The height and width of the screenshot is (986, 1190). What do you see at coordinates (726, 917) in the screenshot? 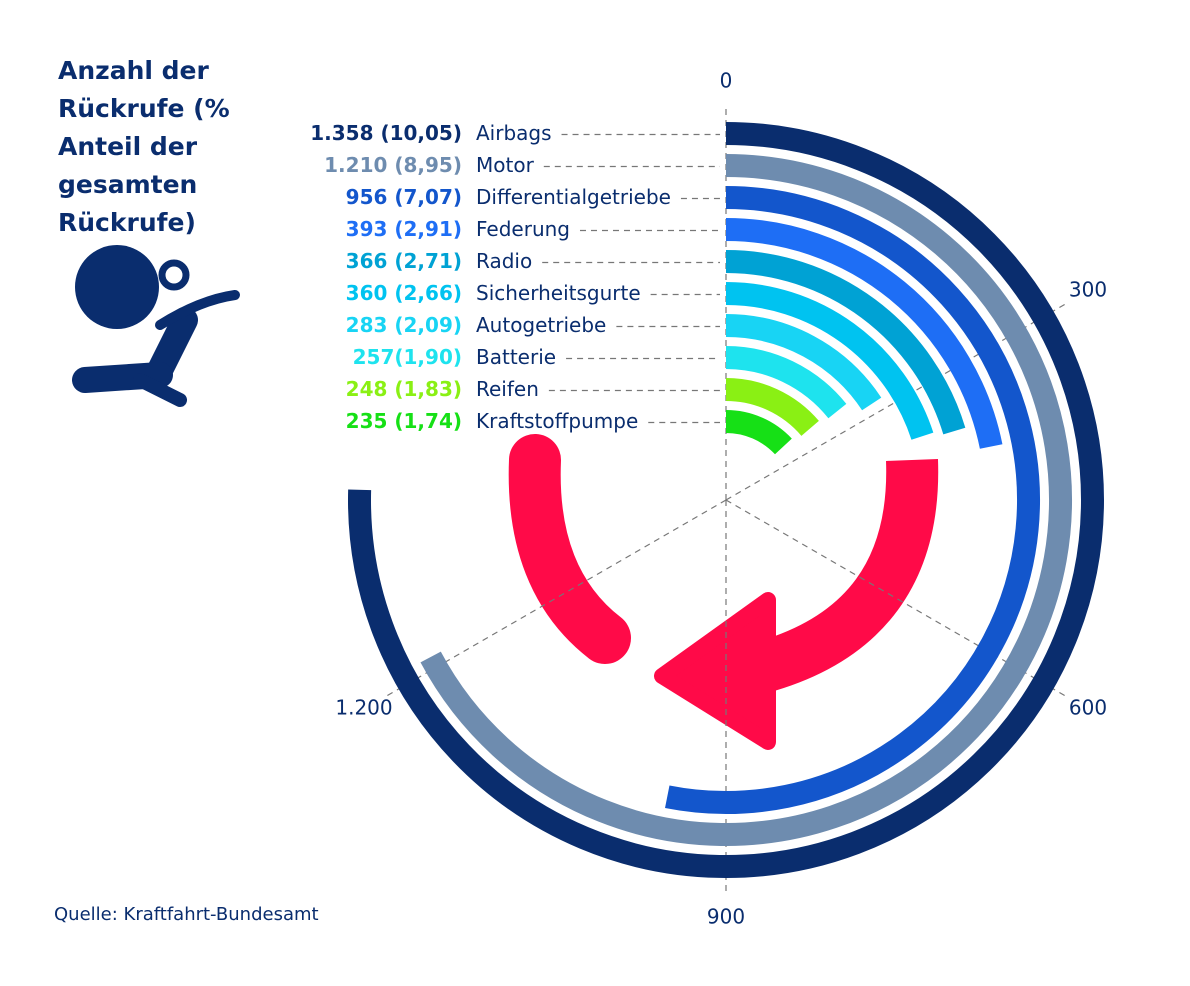
I see `tick-label: 900` at bounding box center [726, 917].